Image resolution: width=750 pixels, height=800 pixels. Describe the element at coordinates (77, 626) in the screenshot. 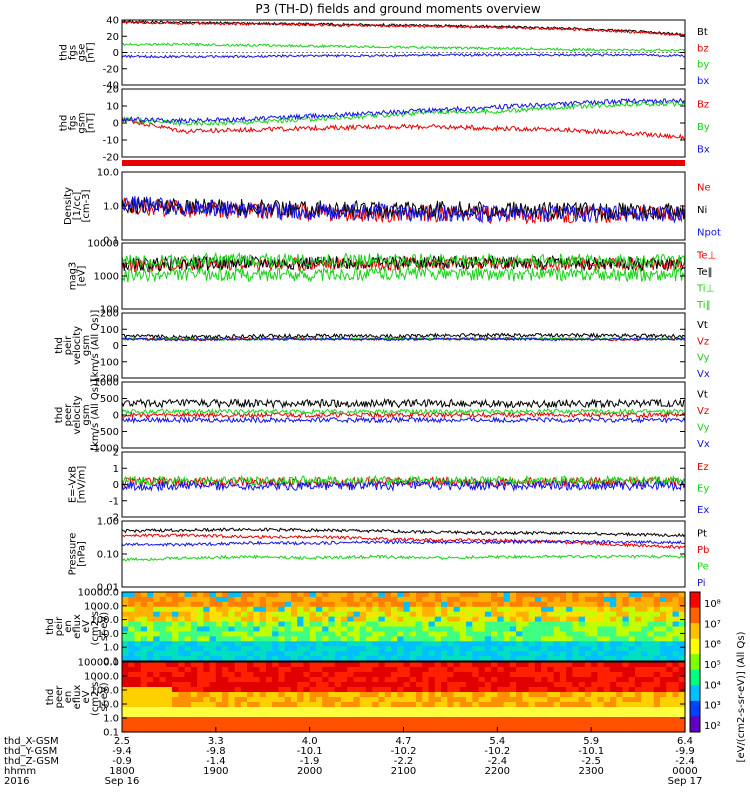

I see `y-axis-label: thdpeirenefluxeV(cm2-s-sr-eV)` at that location.